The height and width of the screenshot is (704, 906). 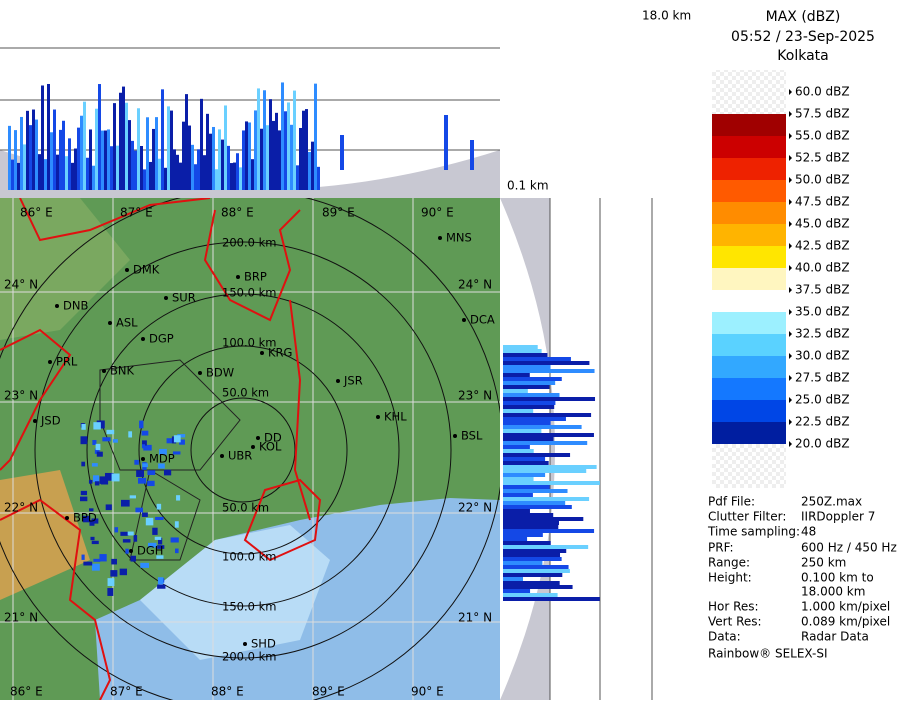 I want to click on ring-label: 50.0 km, so click(x=245, y=393).